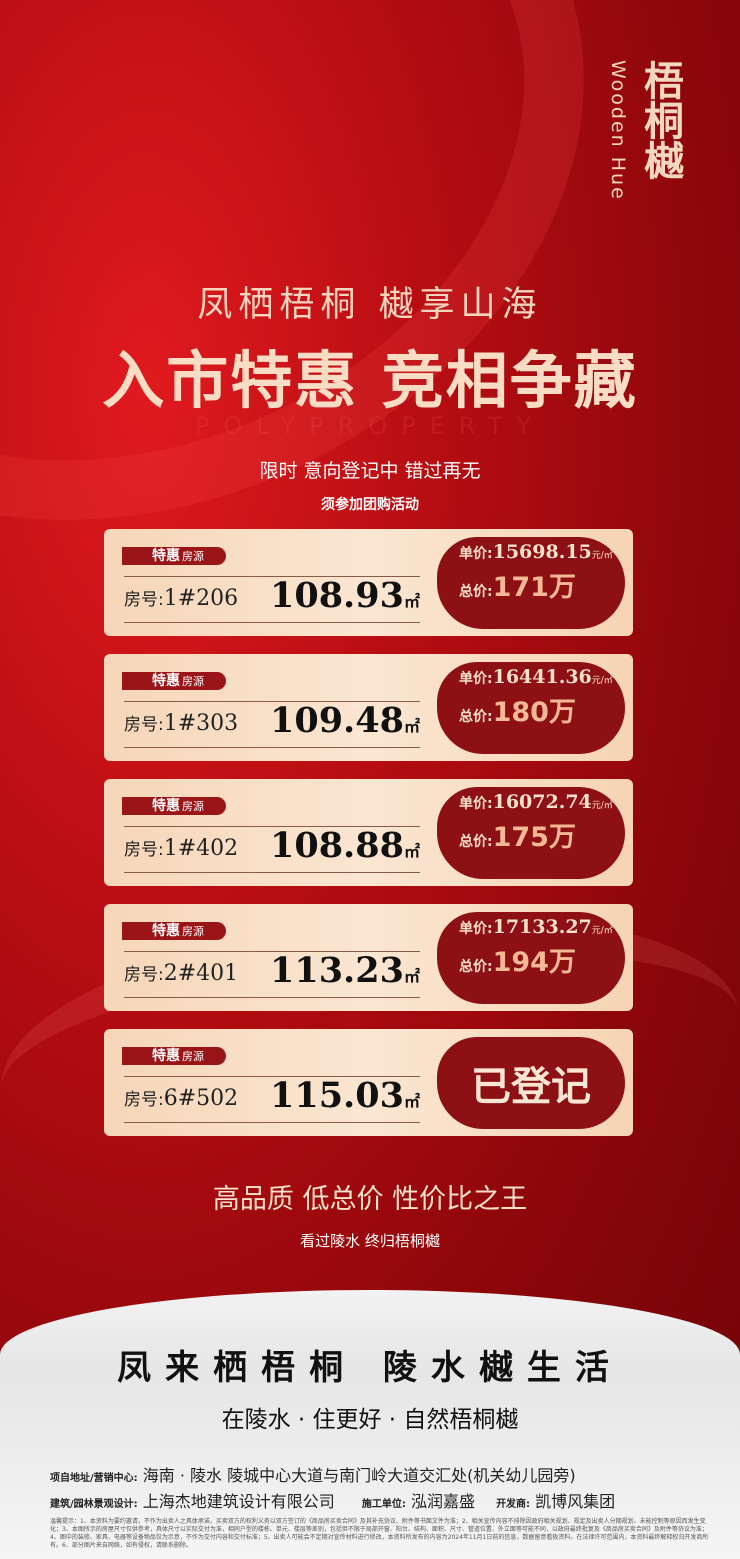 This screenshot has width=740, height=1559. Describe the element at coordinates (370, 305) in the screenshot. I see `tagline: 凤栖梧桐 樾享山海` at that location.